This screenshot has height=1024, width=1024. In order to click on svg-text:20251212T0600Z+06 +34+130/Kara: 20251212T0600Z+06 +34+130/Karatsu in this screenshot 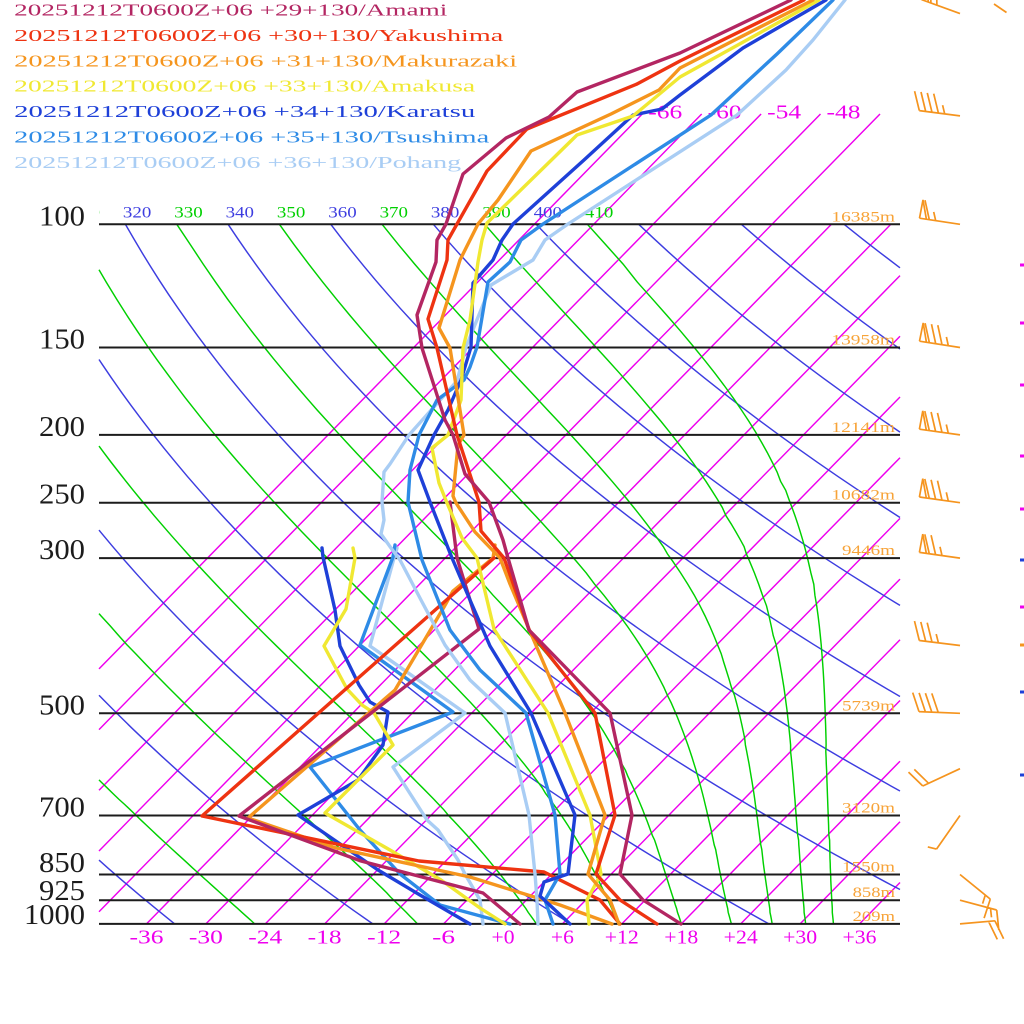, I will do `click(245, 111)`.